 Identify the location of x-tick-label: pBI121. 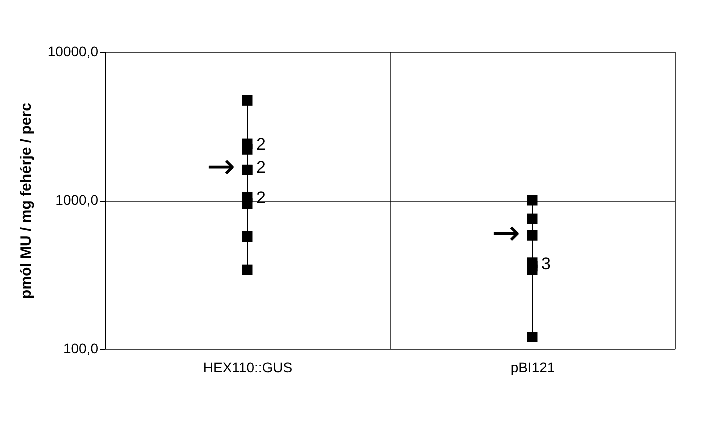
(533, 368).